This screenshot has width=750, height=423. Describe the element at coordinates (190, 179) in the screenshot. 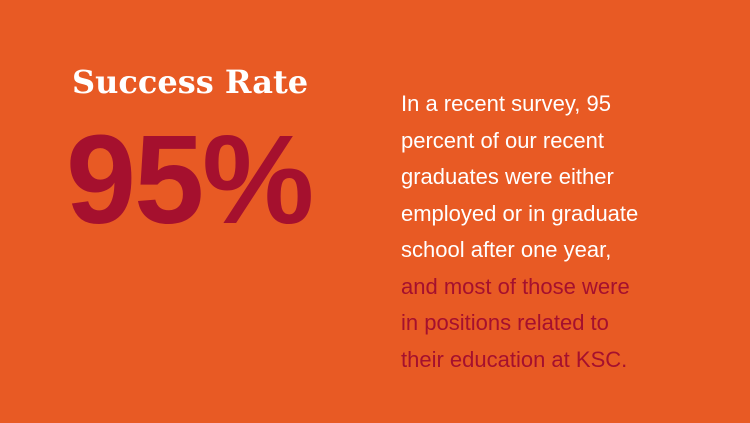

I see `success-rate-stat: 95%` at that location.